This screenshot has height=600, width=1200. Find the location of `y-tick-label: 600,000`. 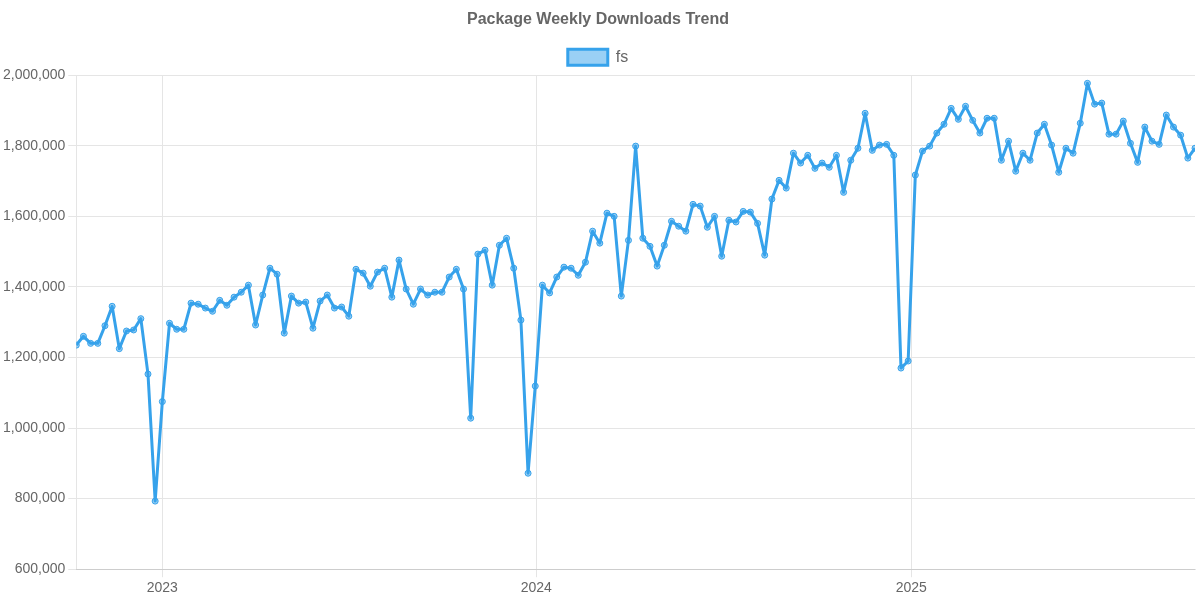

y-tick-label: 600,000 is located at coordinates (40, 568).